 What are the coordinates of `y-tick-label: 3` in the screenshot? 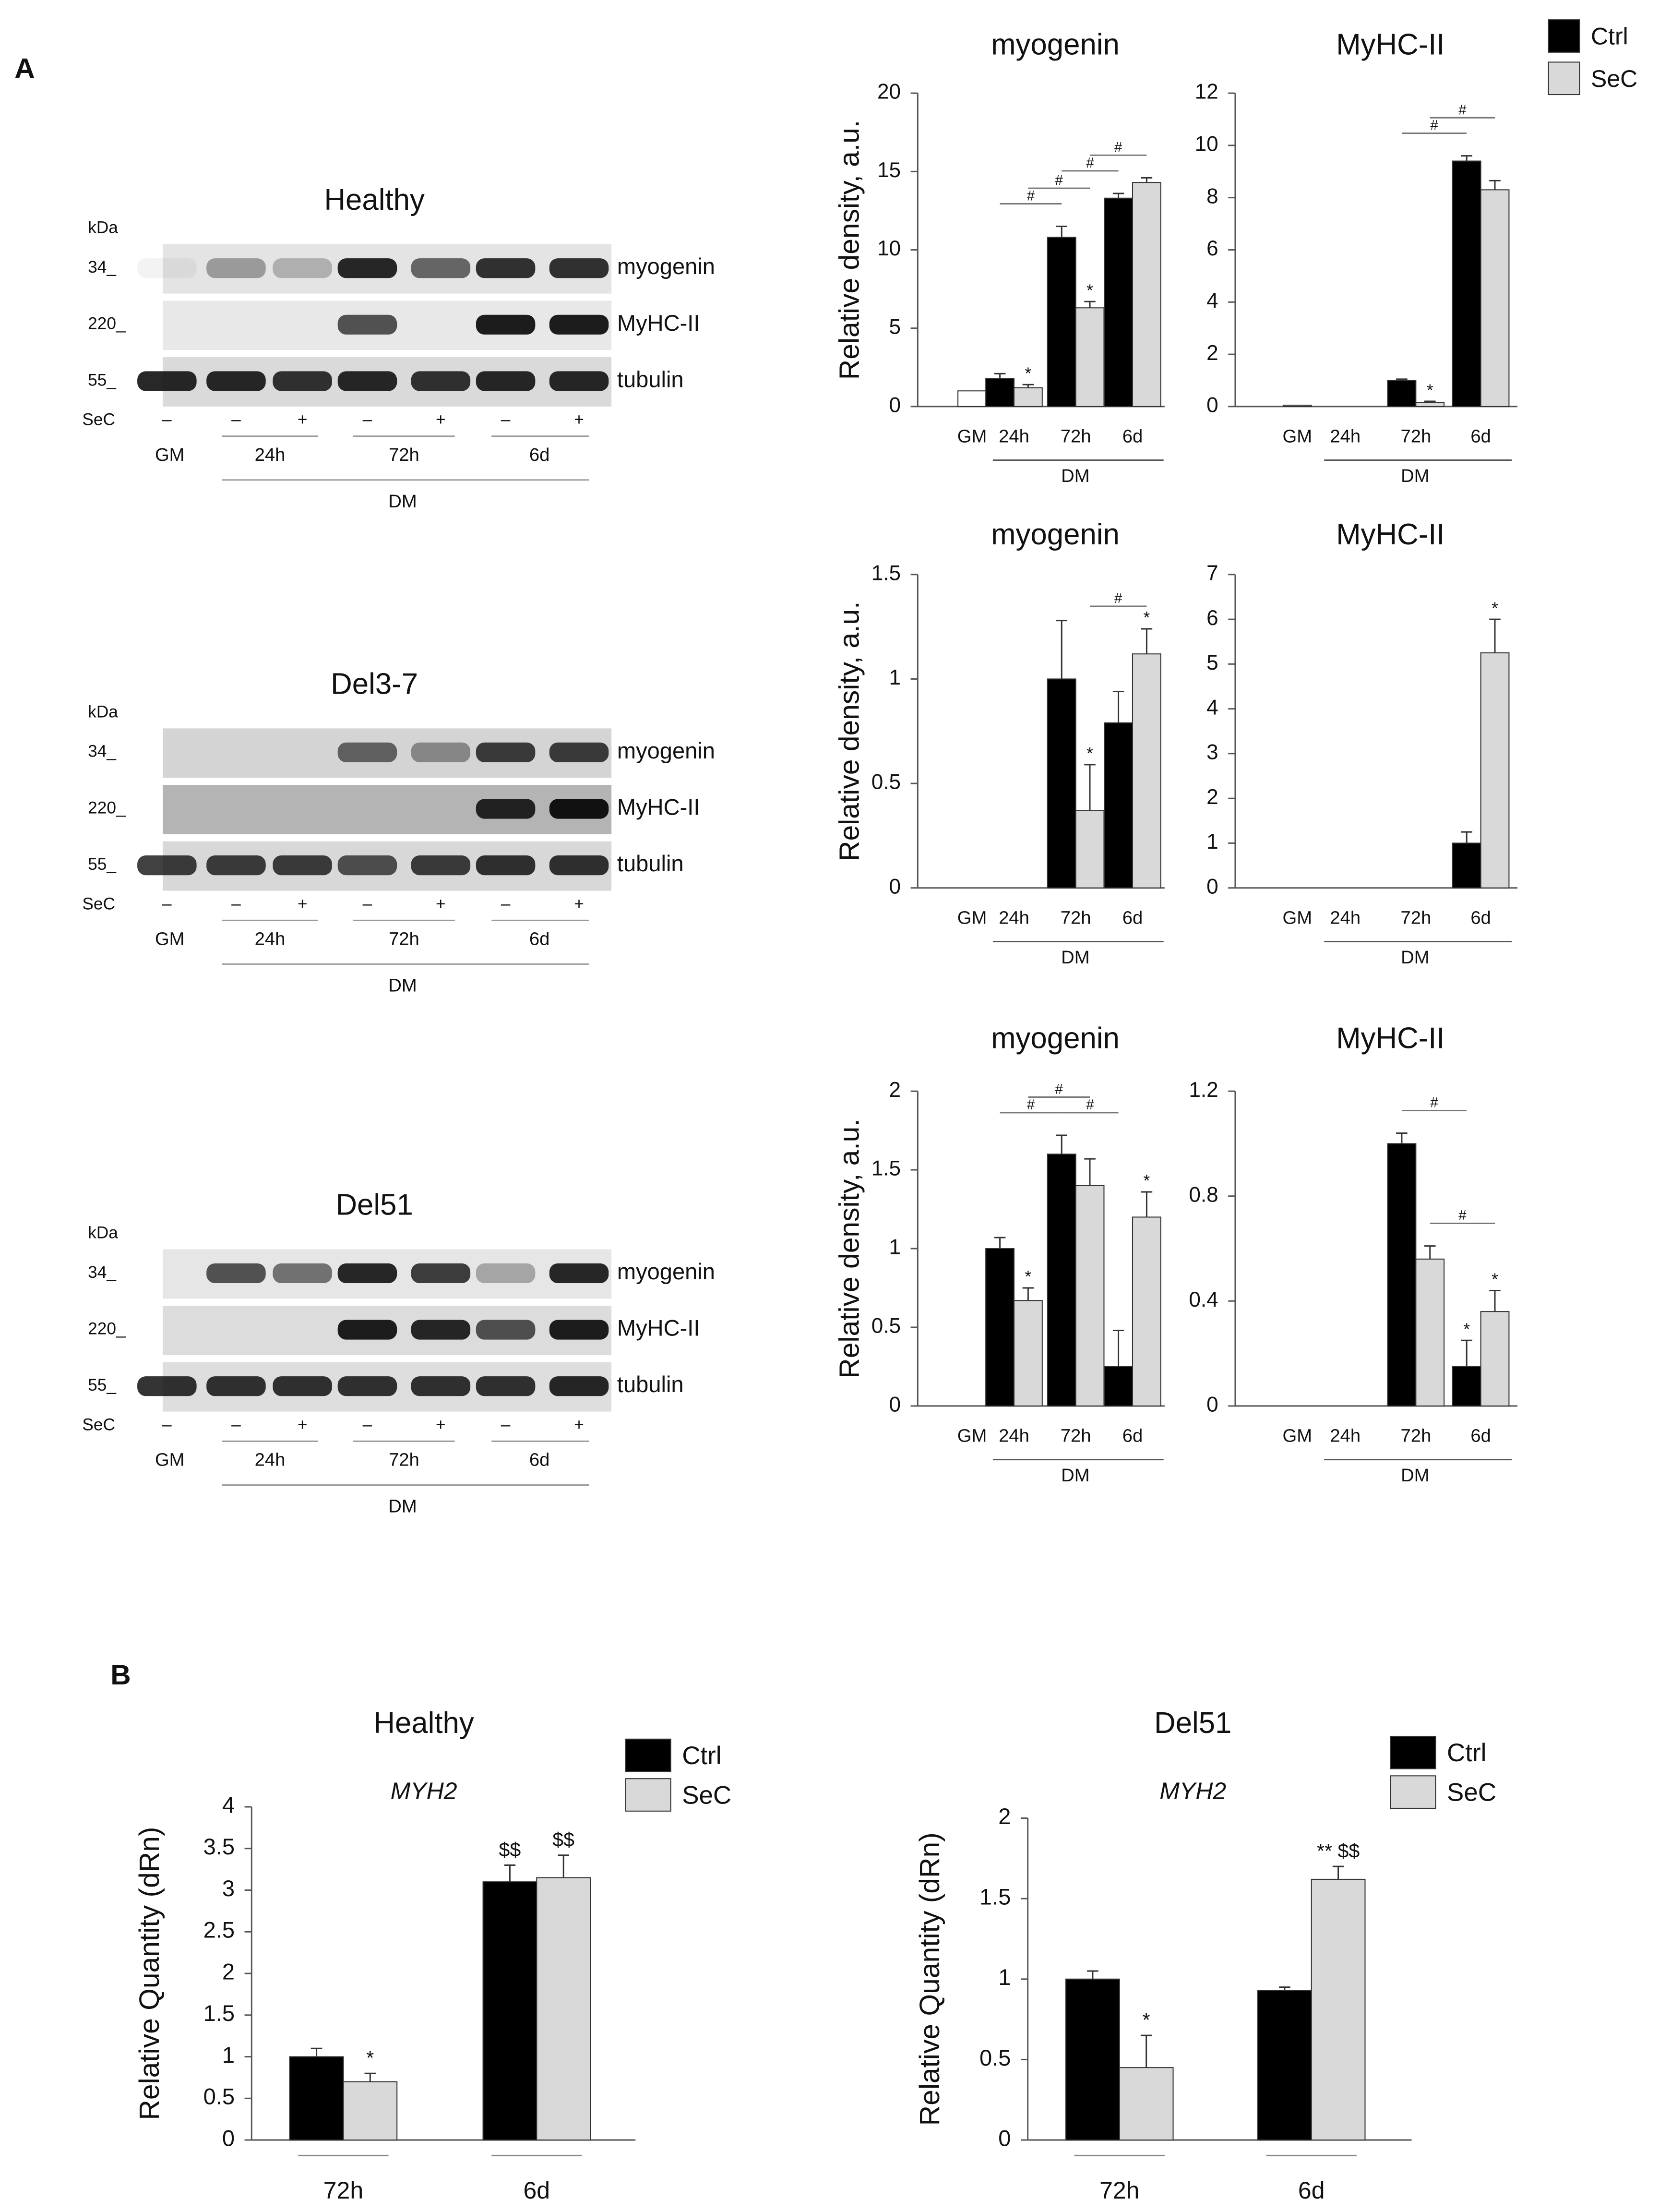 It's located at (1212, 752).